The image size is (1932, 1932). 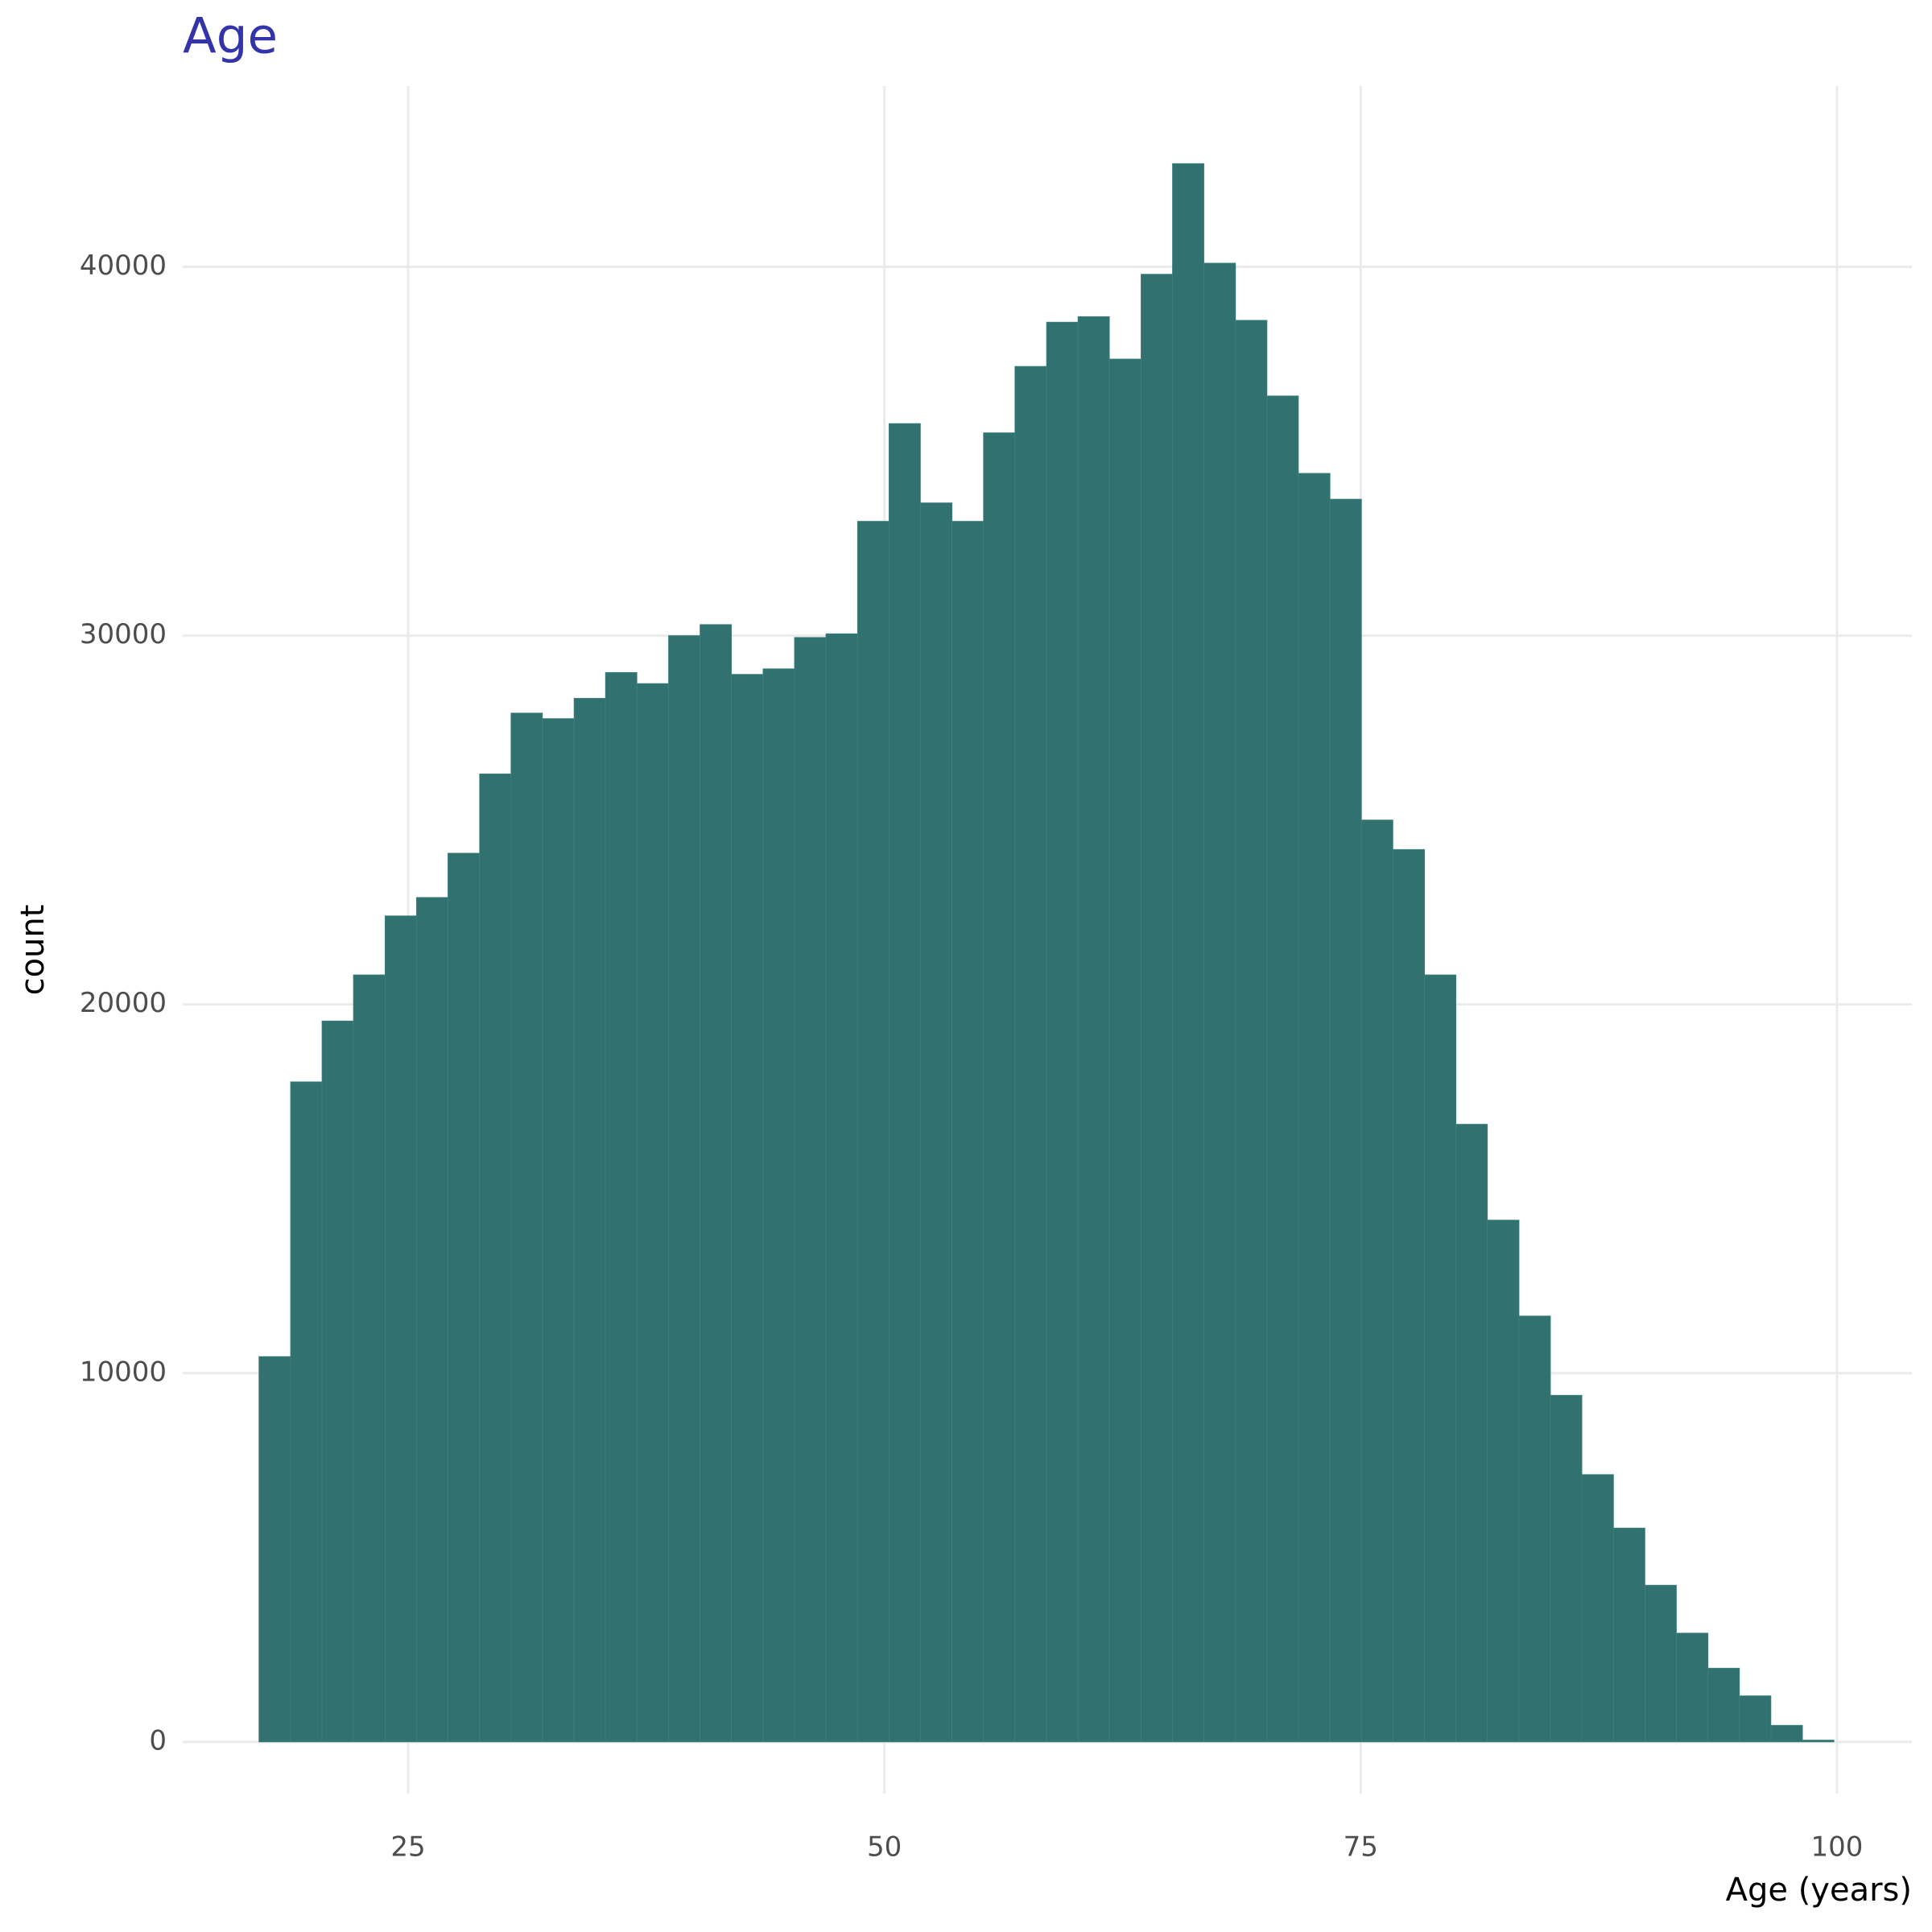 I want to click on y-tick-label: 40000, so click(x=123, y=266).